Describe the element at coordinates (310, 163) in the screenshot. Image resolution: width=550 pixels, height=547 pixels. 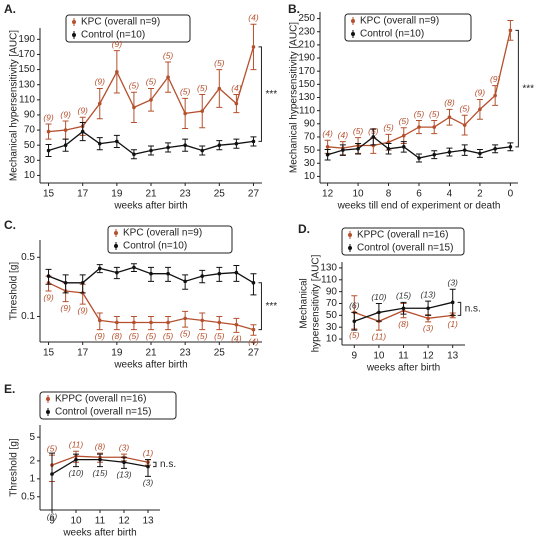
I see `y-tick-label: 30` at that location.